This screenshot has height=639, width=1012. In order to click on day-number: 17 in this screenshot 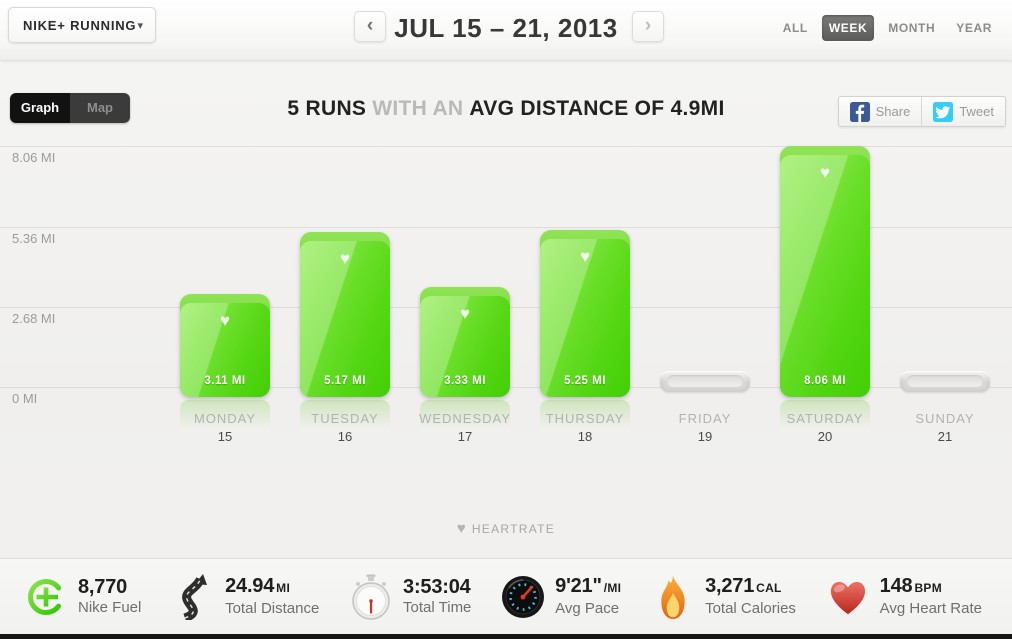, I will do `click(465, 436)`.